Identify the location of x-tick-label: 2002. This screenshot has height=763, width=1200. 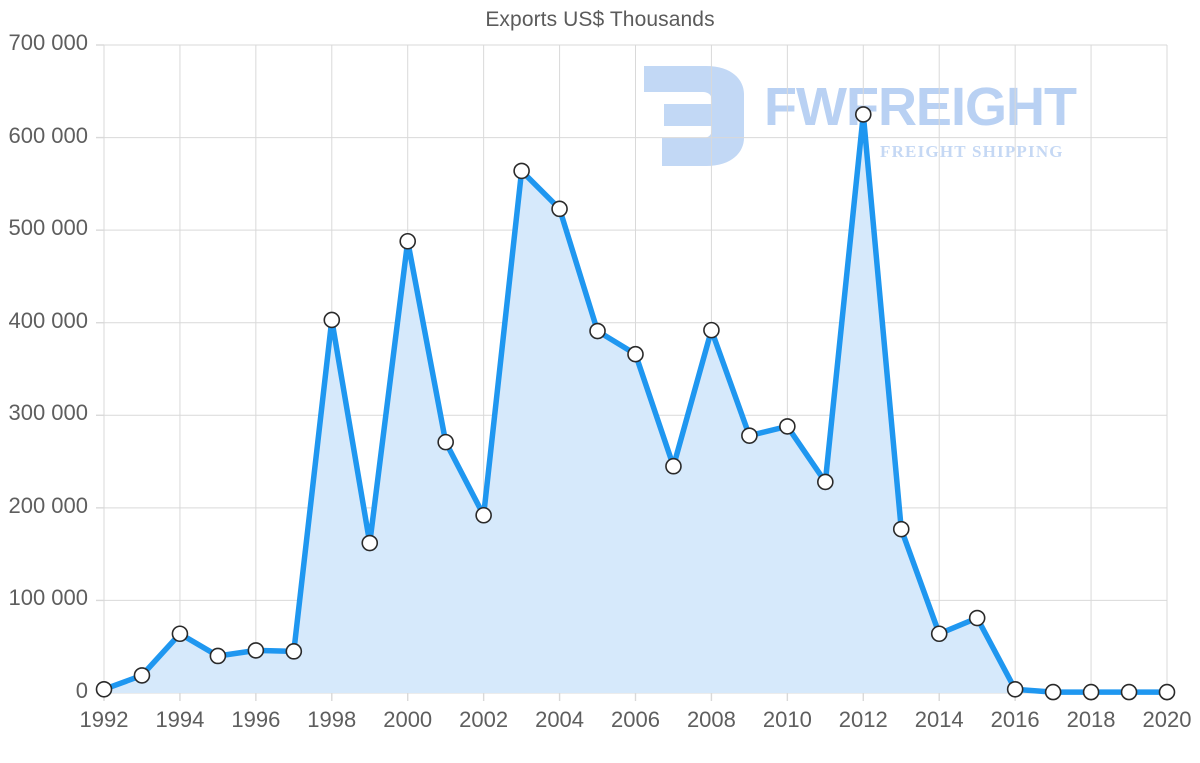
(484, 719).